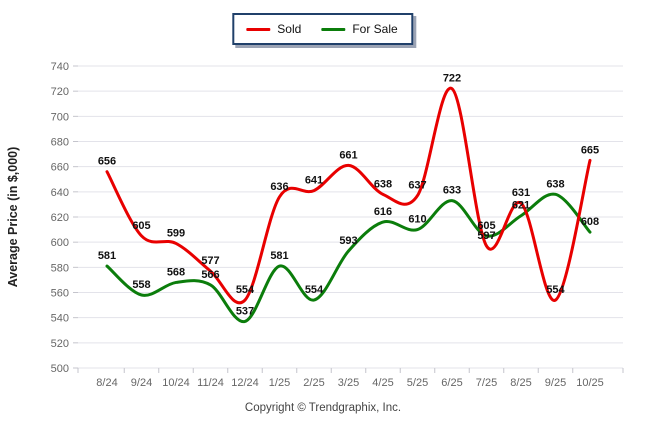 The image size is (646, 434). What do you see at coordinates (452, 191) in the screenshot?
I see `data-label-for-sale: 633` at bounding box center [452, 191].